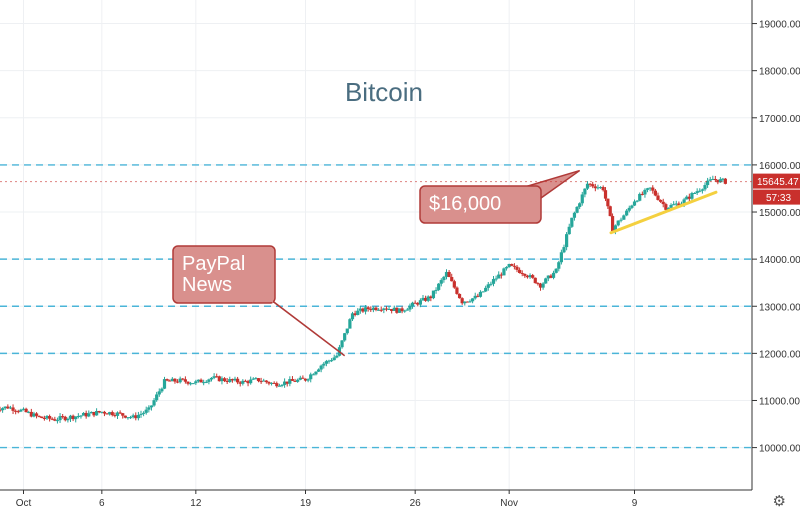 Image resolution: width=800 pixels, height=517 pixels. I want to click on callout-box, so click(480, 204).